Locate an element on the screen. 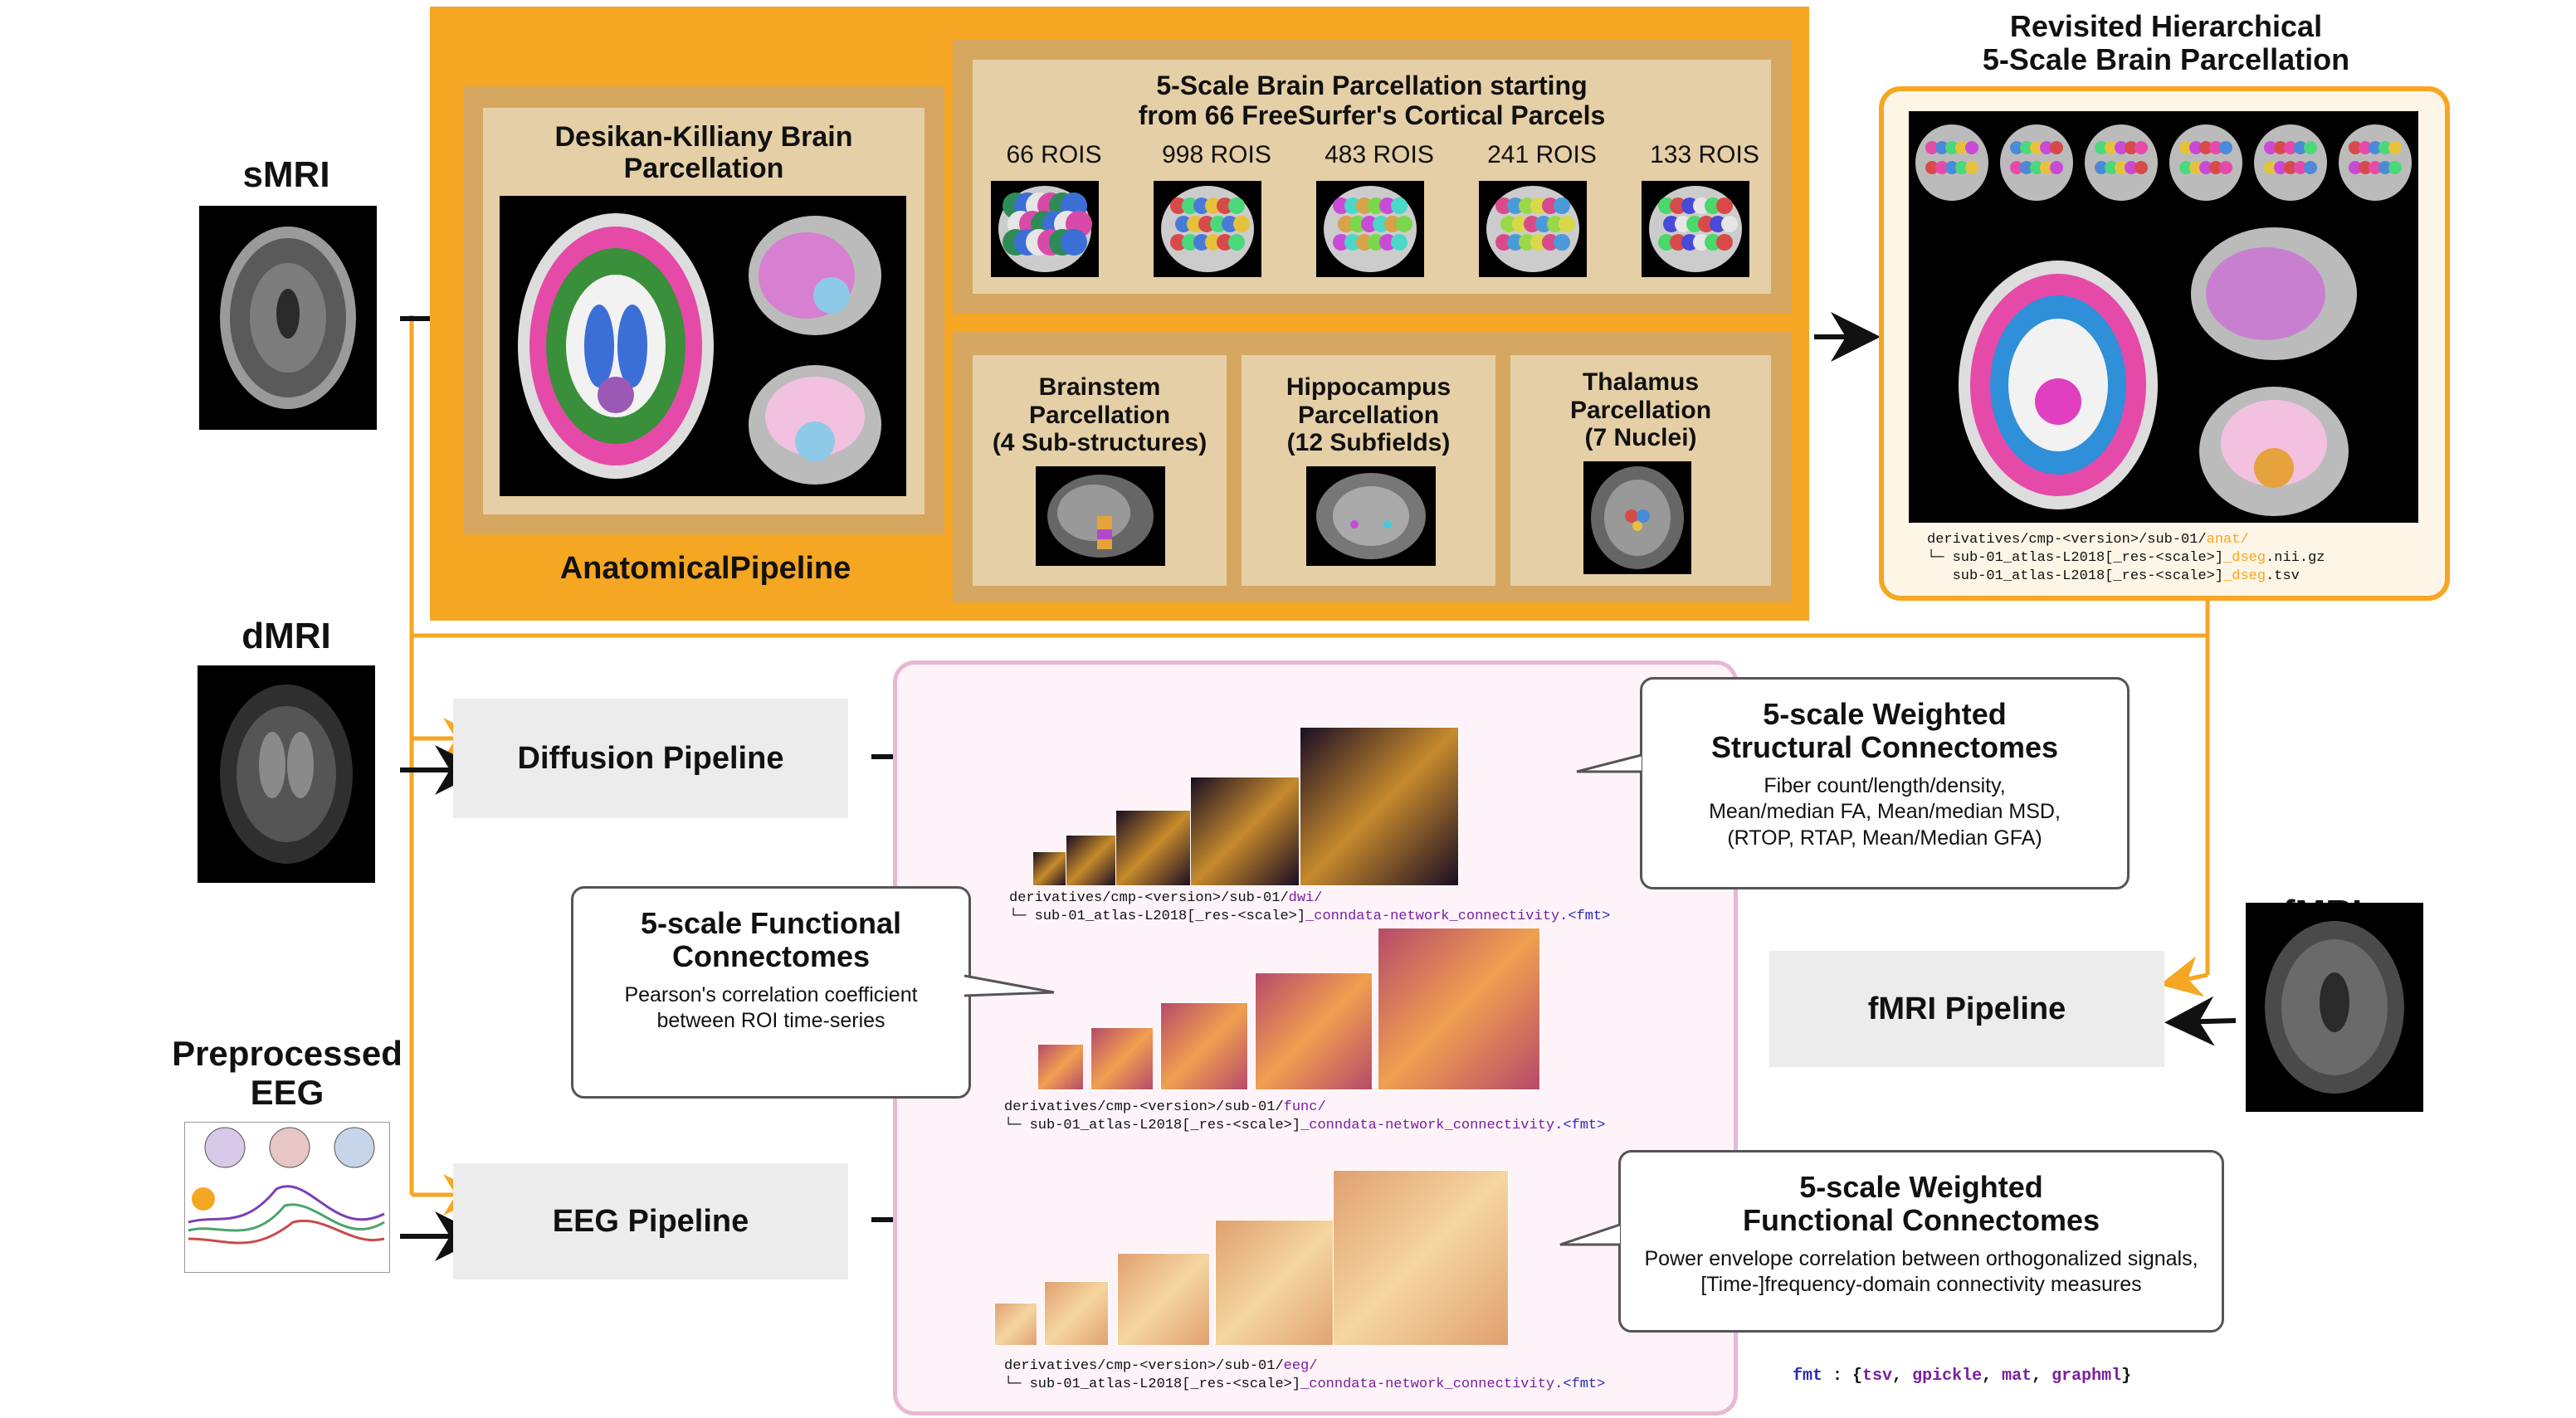  eeg-file-c: .<fmt> is located at coordinates (1580, 1384).